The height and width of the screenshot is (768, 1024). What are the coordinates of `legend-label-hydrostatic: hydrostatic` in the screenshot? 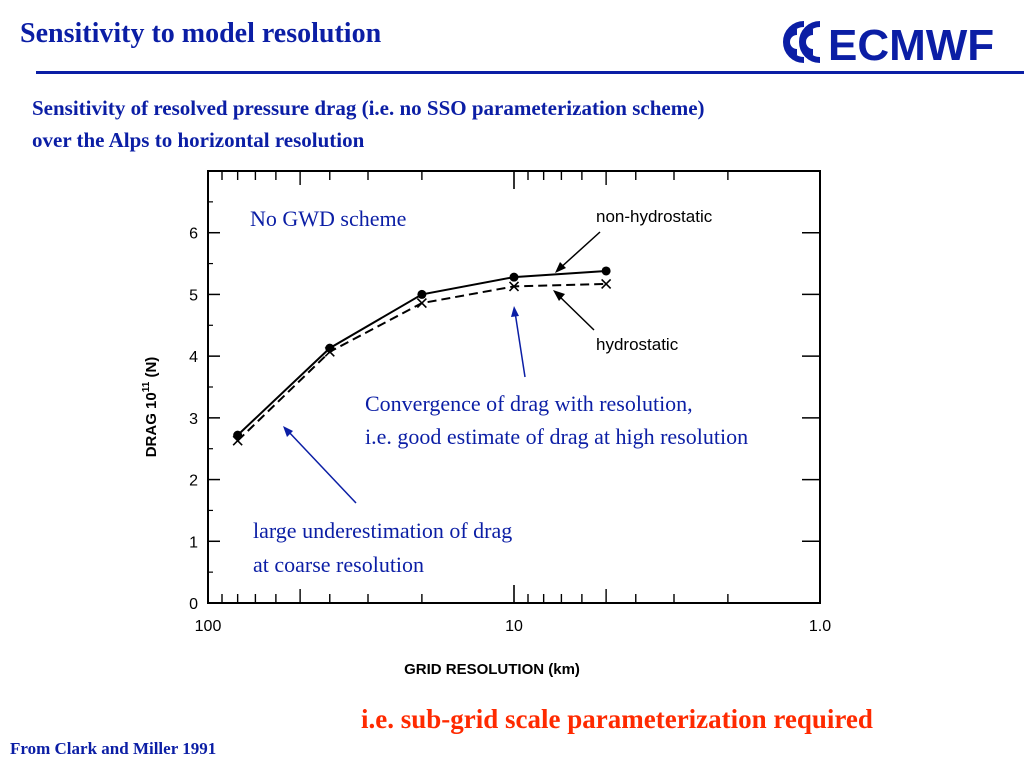 It's located at (637, 344).